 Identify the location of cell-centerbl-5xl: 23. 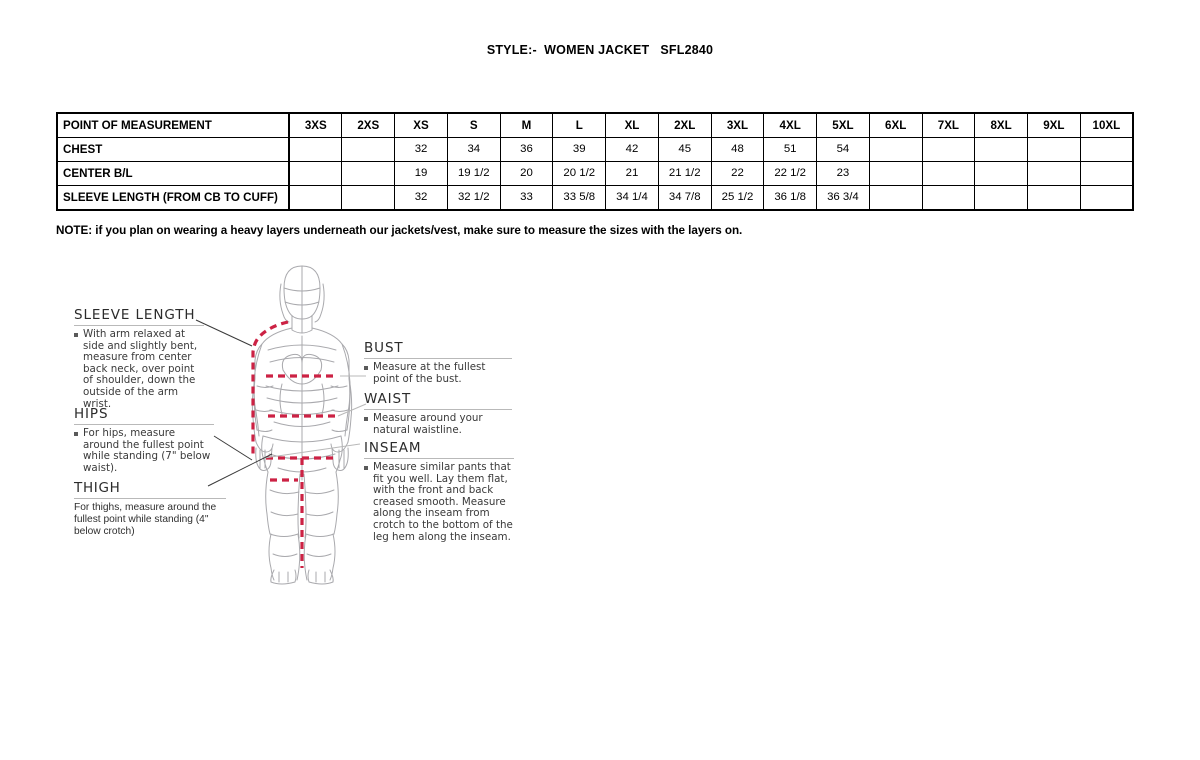
(843, 173).